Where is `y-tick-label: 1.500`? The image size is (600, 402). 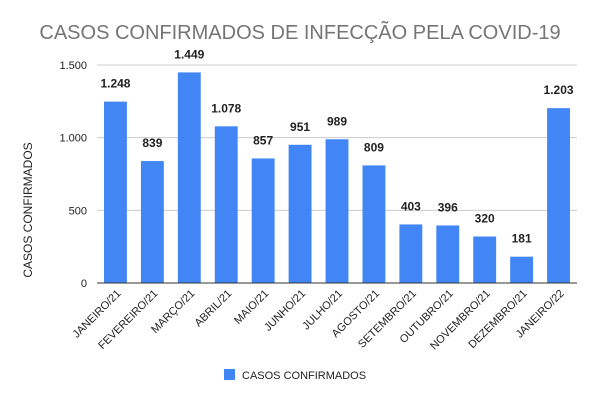
y-tick-label: 1.500 is located at coordinates (73, 66).